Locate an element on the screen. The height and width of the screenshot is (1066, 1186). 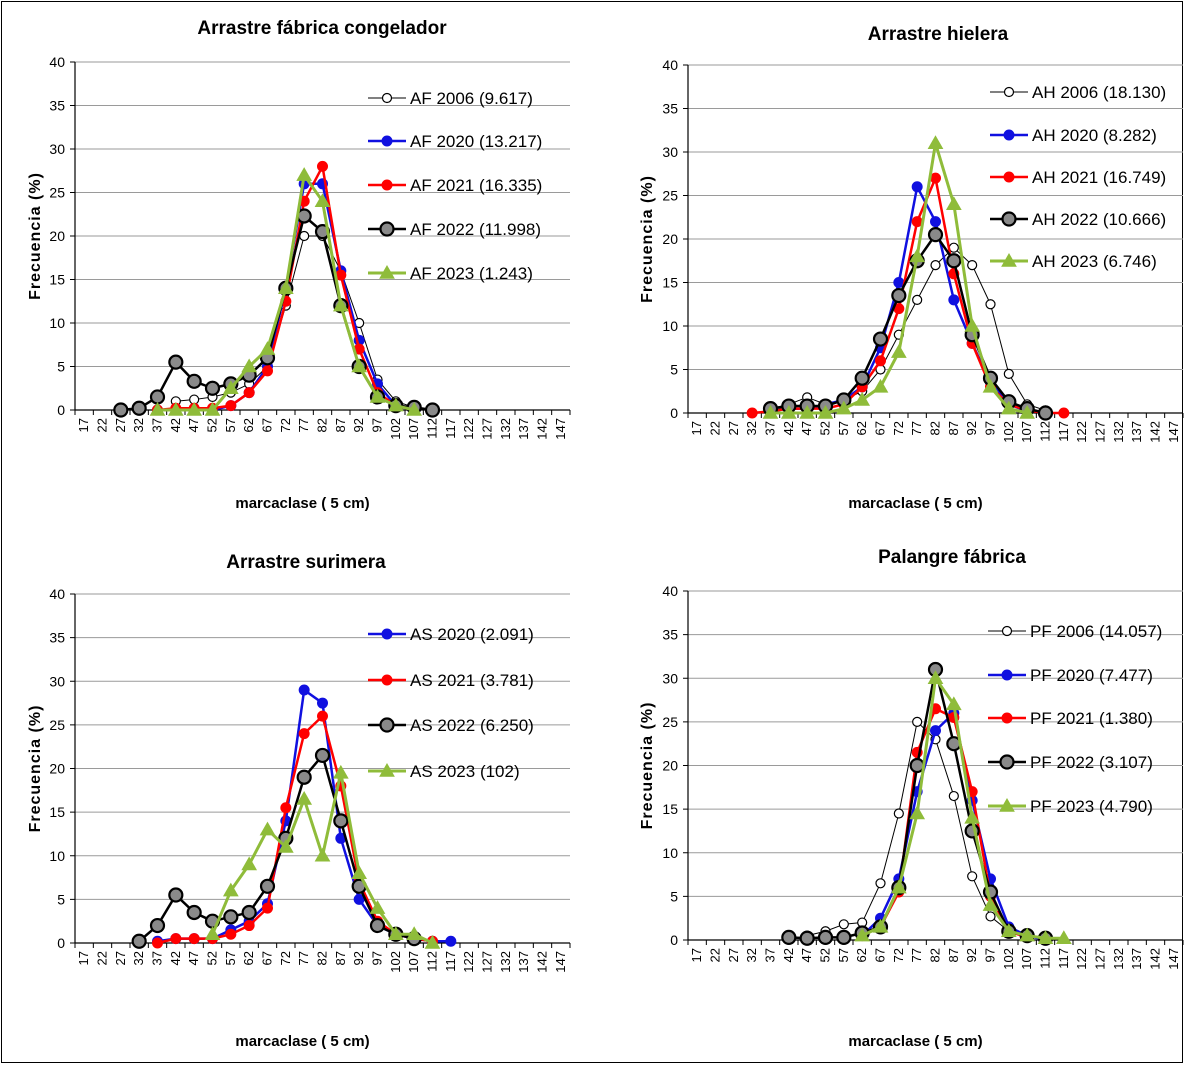
x-tick-label: 92 is located at coordinates (358, 425).